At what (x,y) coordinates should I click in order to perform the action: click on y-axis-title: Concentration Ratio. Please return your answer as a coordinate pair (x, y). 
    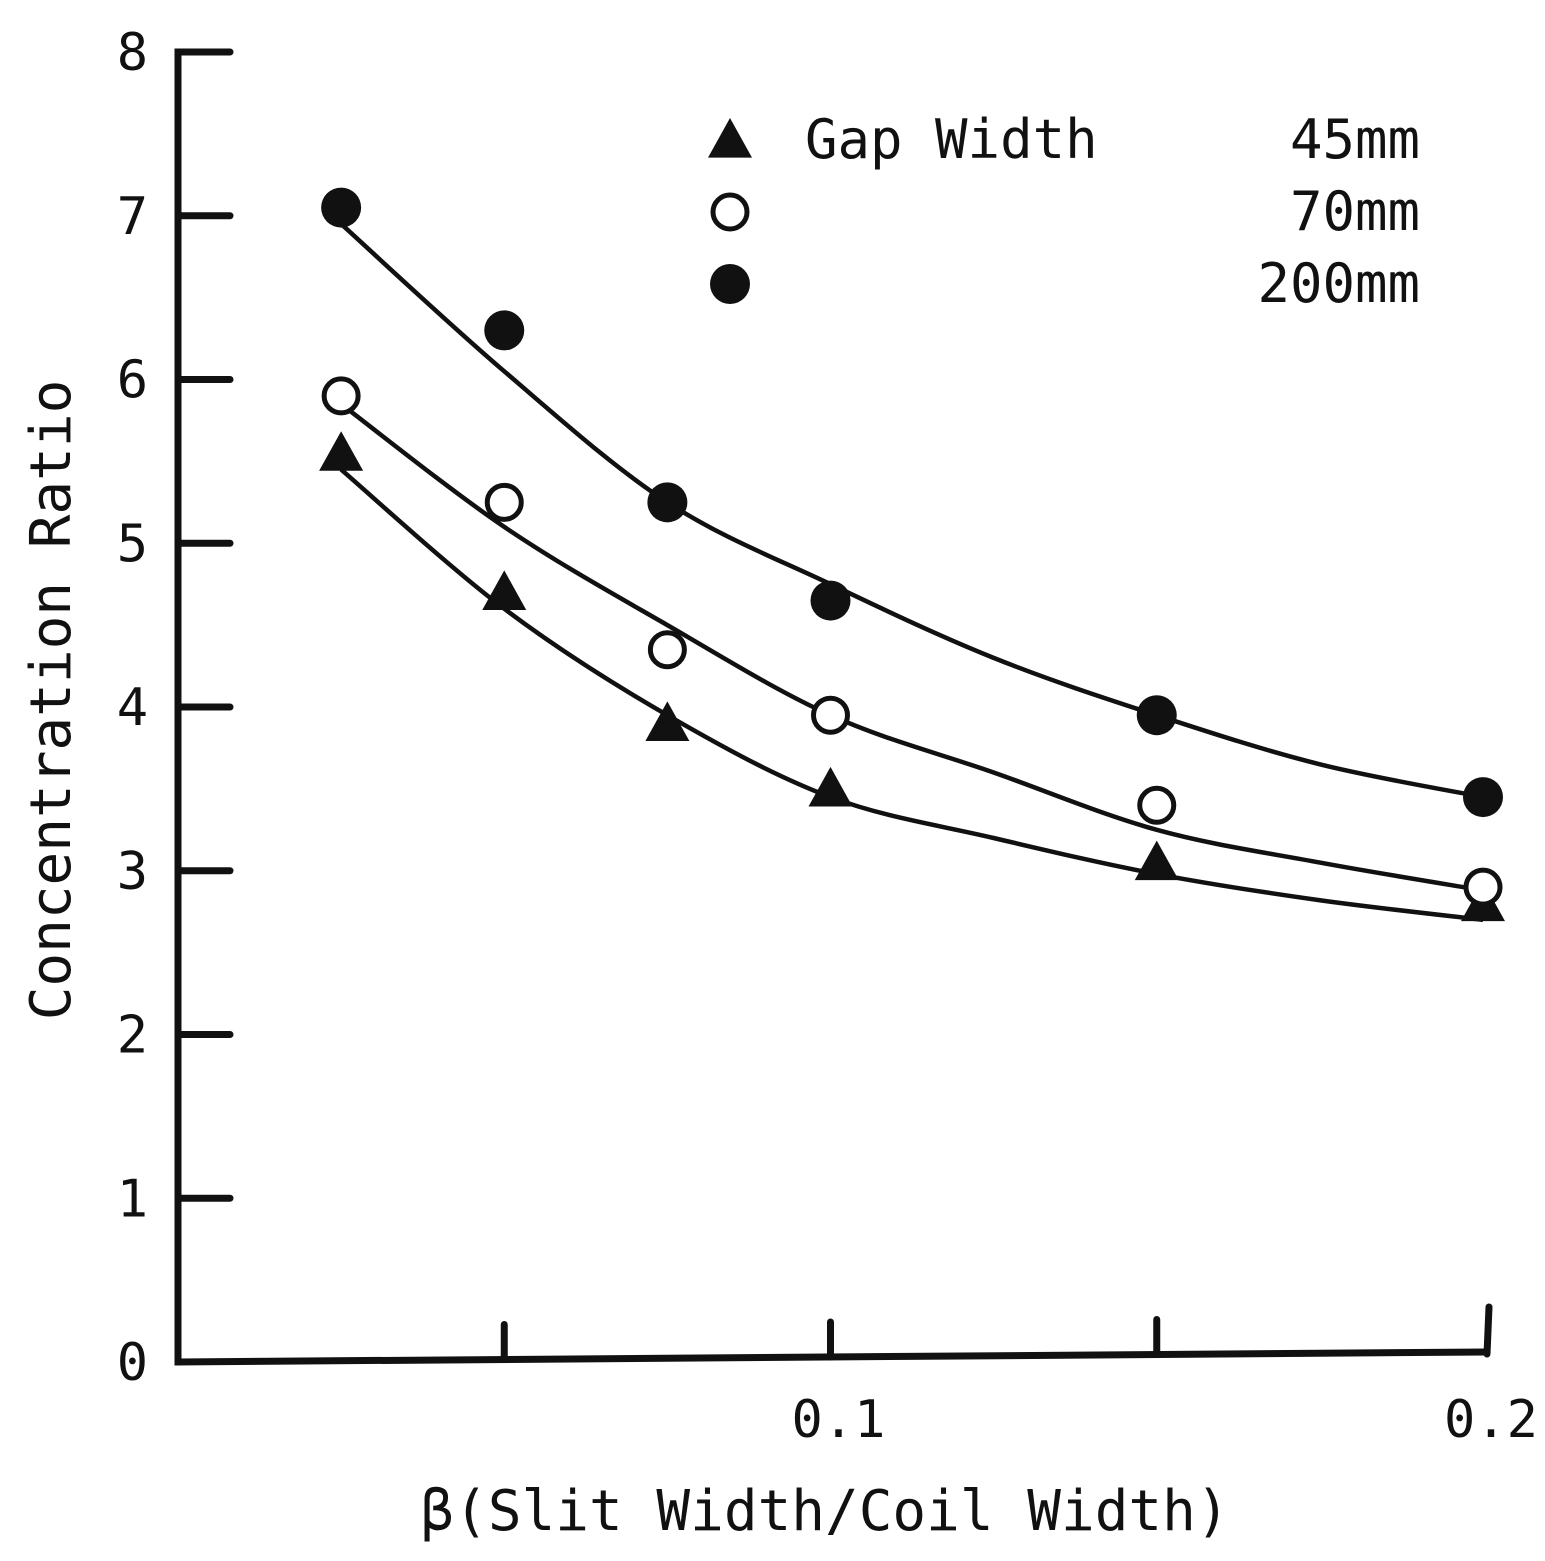
    Looking at the image, I should click on (51, 700).